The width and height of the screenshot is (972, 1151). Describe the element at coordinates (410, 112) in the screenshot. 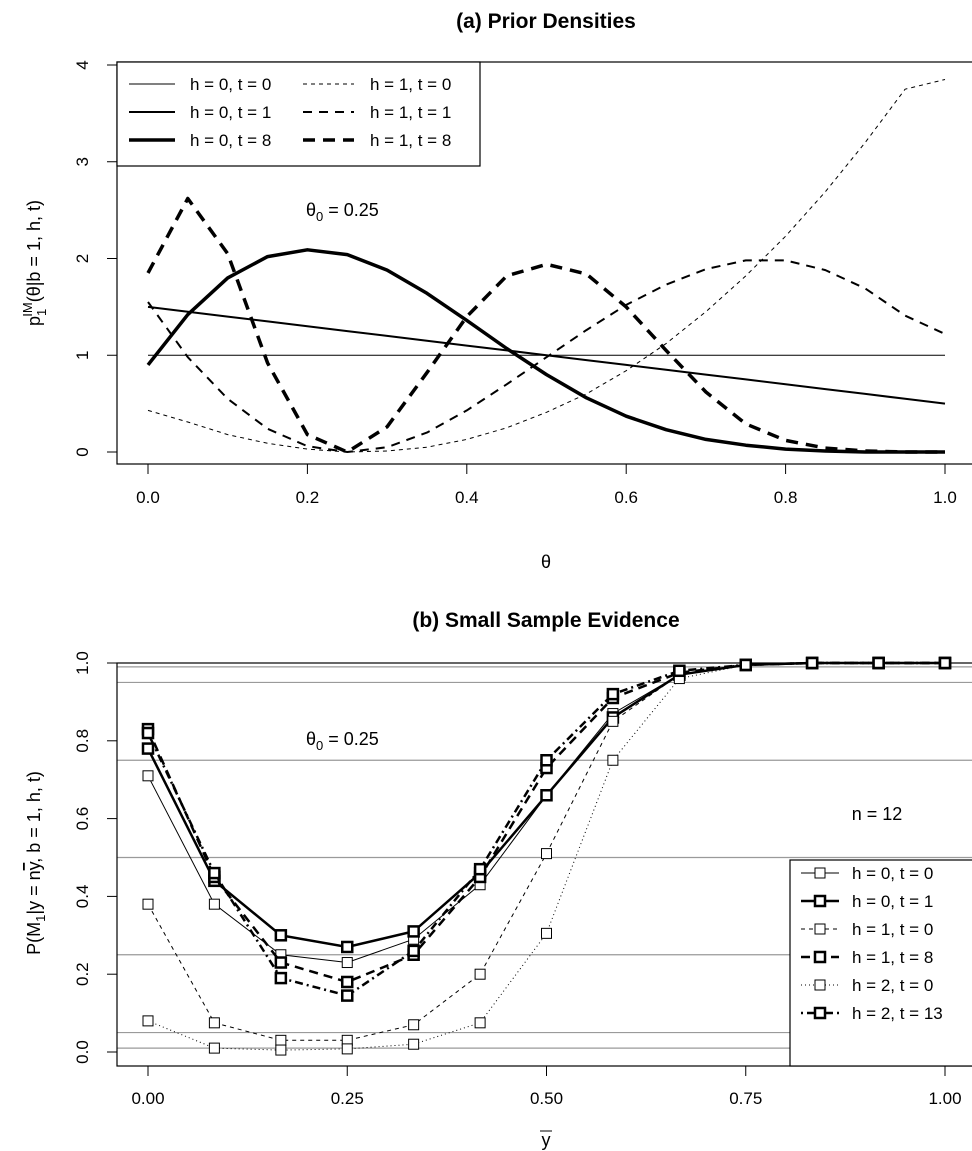

I see `legend-a-label-4: h = 1, t = 1` at that location.